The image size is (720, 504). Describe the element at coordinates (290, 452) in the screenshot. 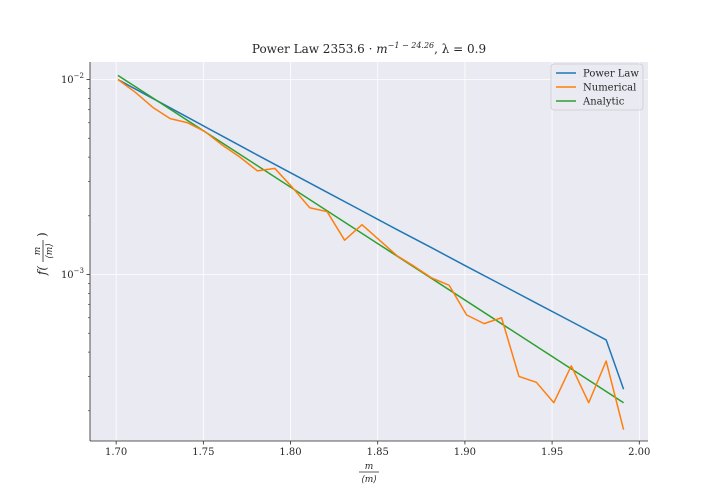

I see `x-tick-label: 1.80` at that location.